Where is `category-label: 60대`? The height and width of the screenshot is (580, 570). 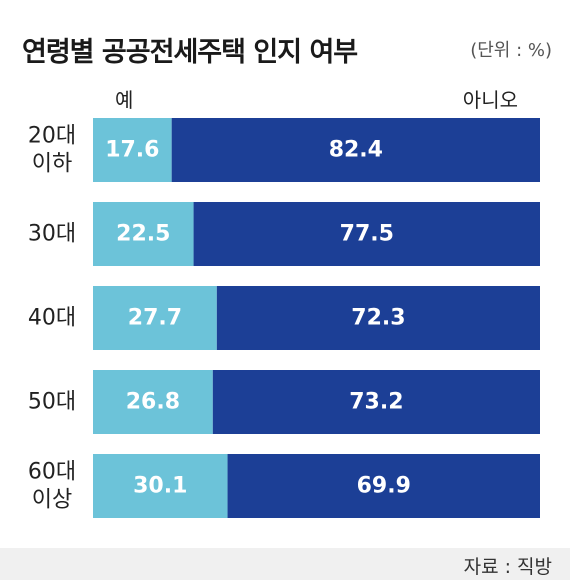 category-label: 60대 is located at coordinates (52, 472).